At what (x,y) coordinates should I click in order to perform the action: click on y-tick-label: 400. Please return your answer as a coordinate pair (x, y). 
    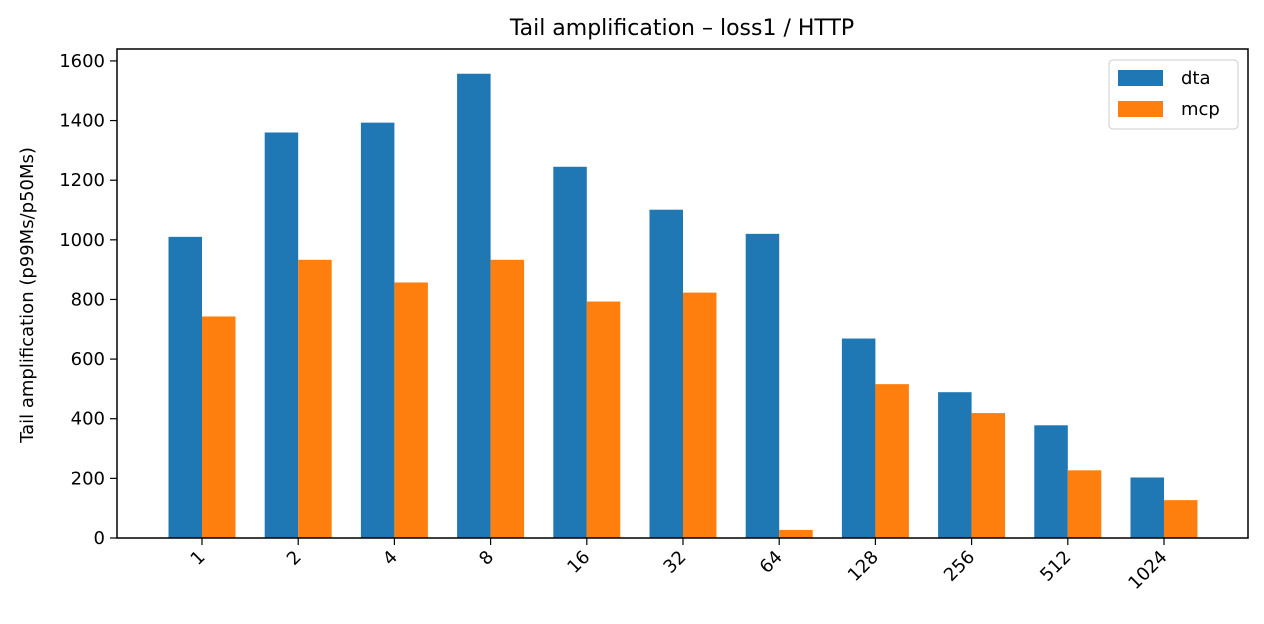
    Looking at the image, I should click on (88, 419).